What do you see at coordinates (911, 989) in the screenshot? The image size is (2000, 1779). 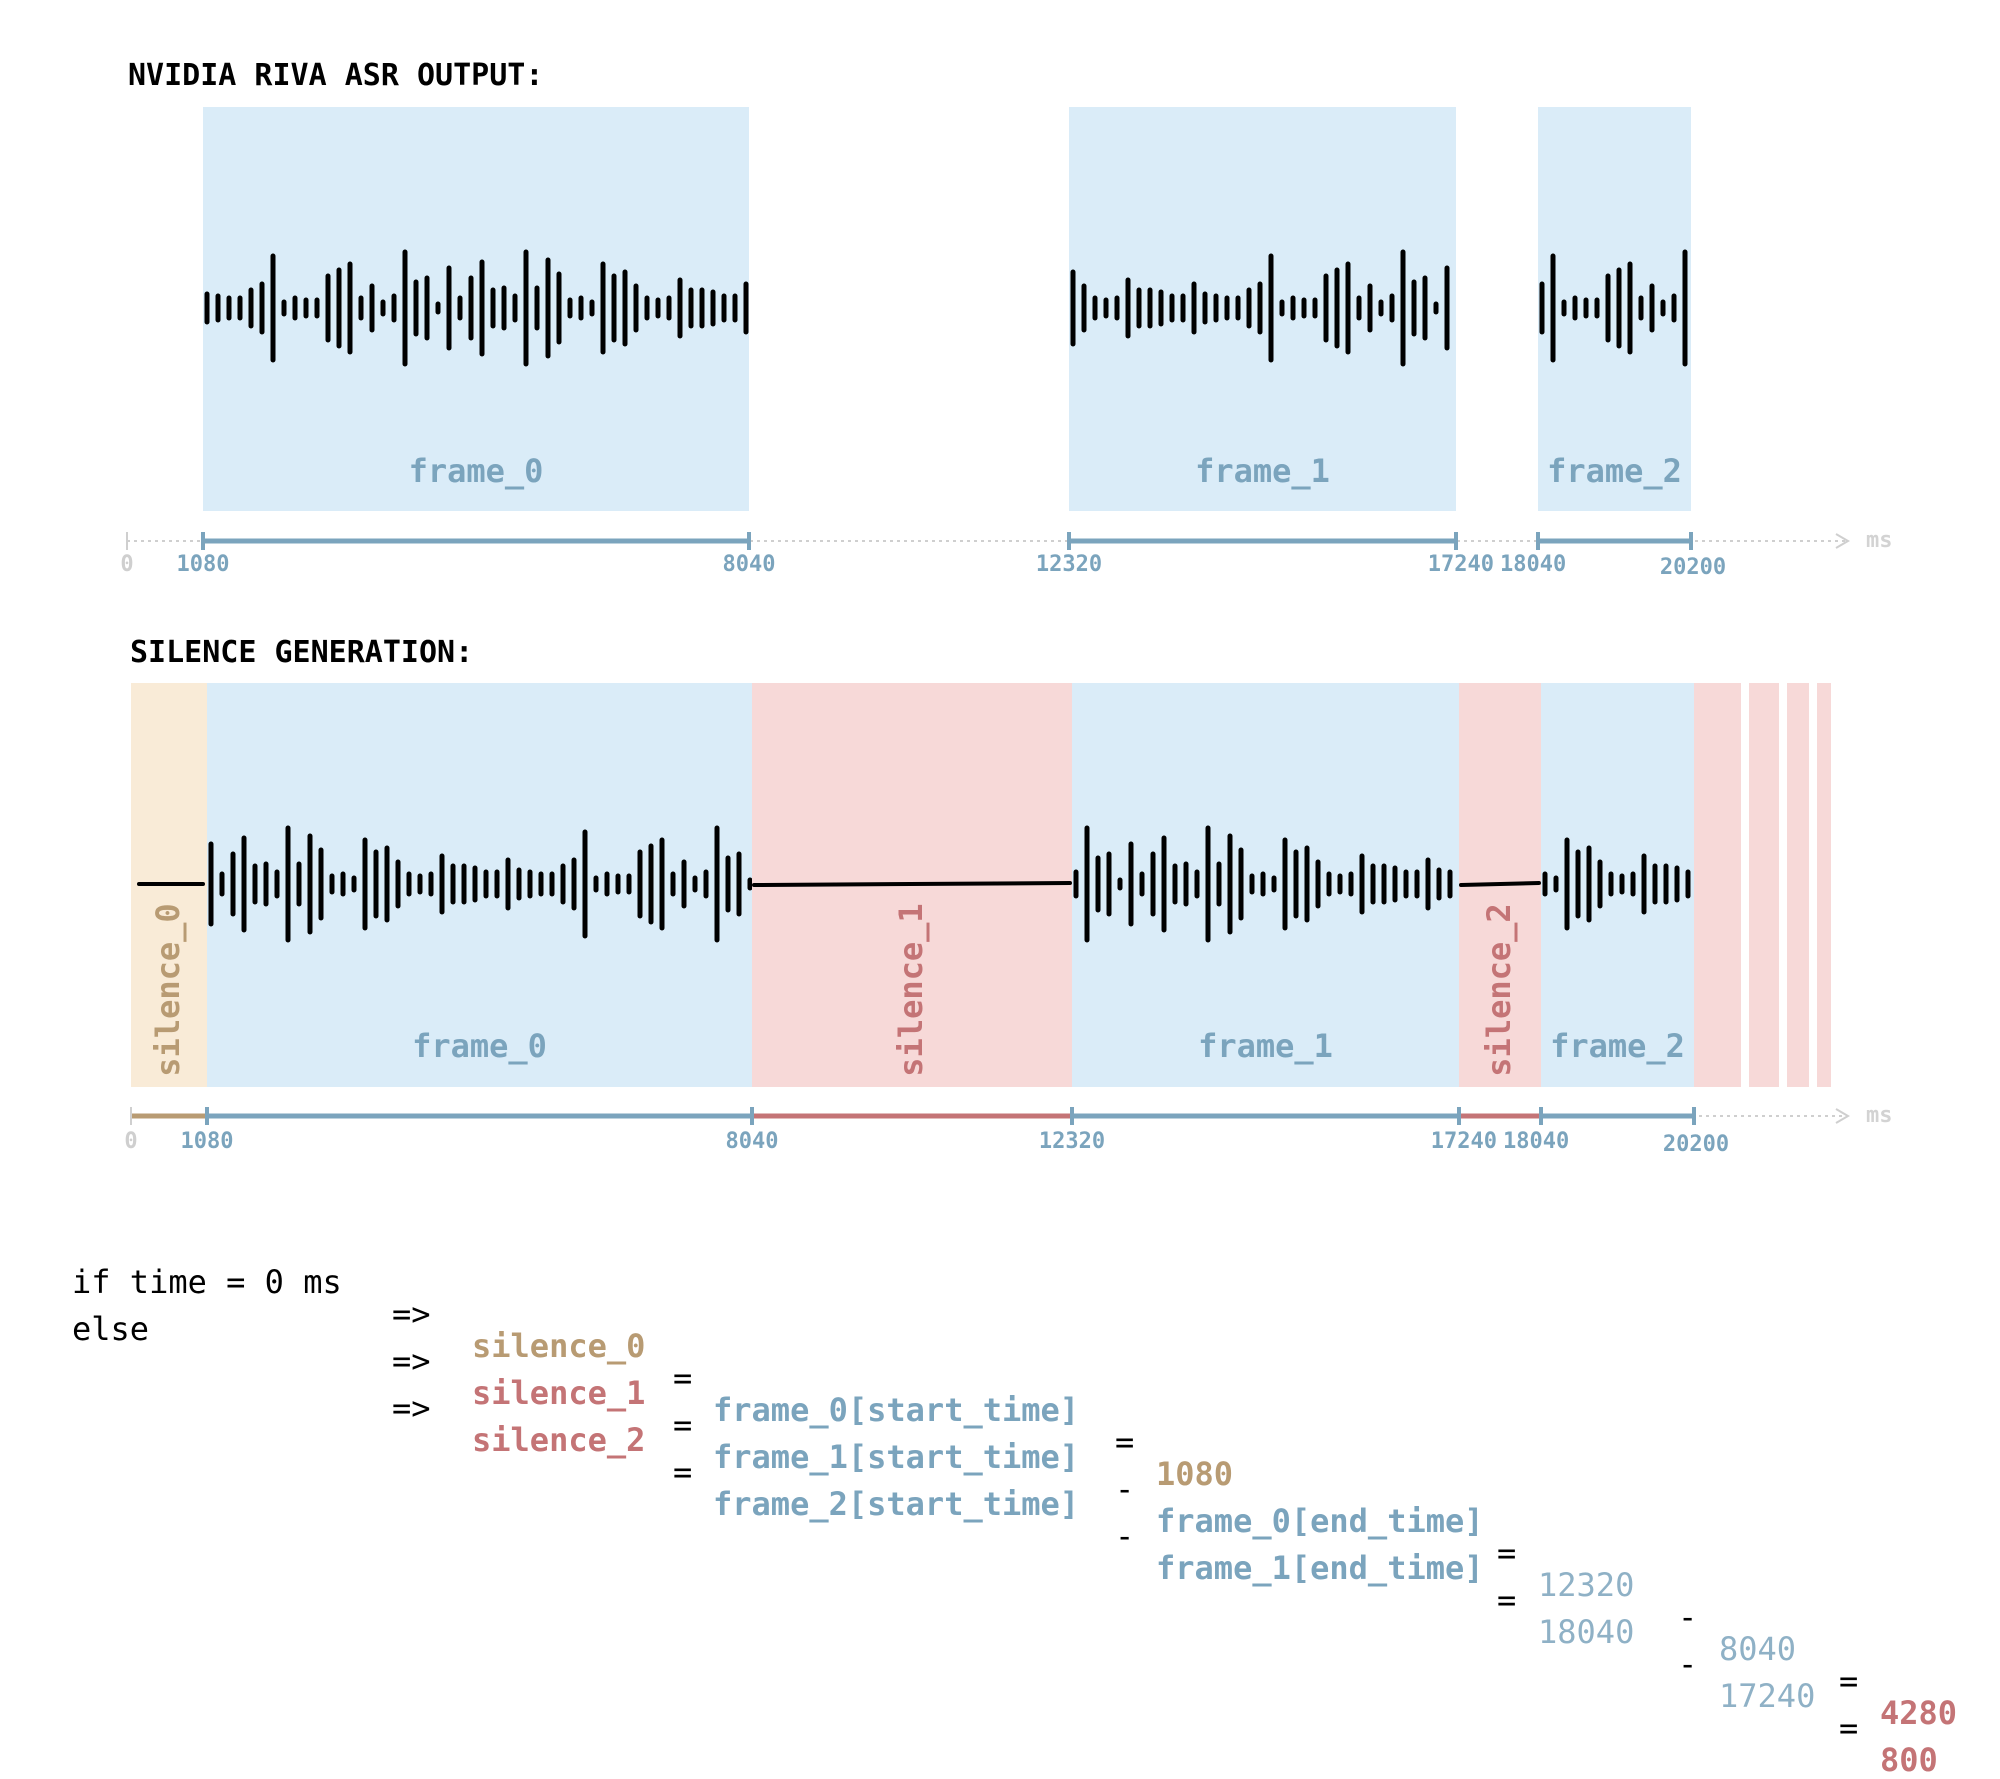 I see `silence-label: silence_1` at bounding box center [911, 989].